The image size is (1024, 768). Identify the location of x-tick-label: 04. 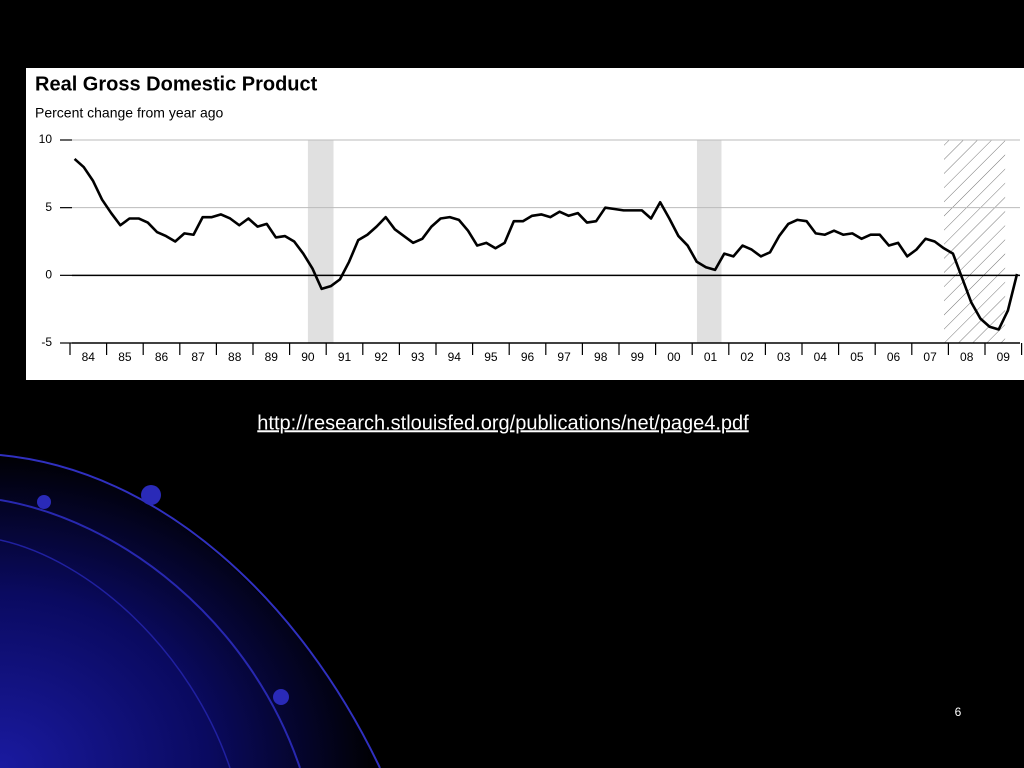
(821, 357).